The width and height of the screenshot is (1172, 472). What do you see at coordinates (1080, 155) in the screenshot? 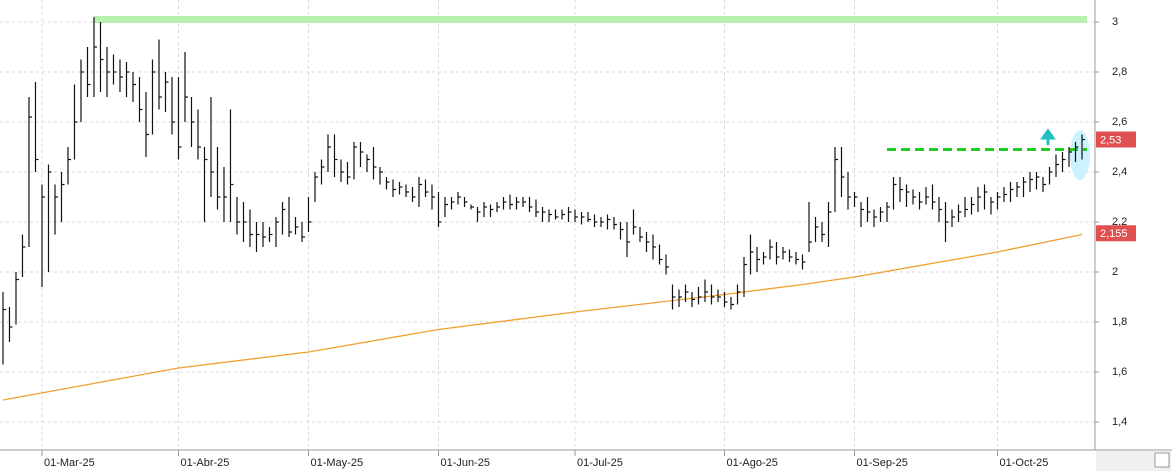
I see `highlight-ellipse` at bounding box center [1080, 155].